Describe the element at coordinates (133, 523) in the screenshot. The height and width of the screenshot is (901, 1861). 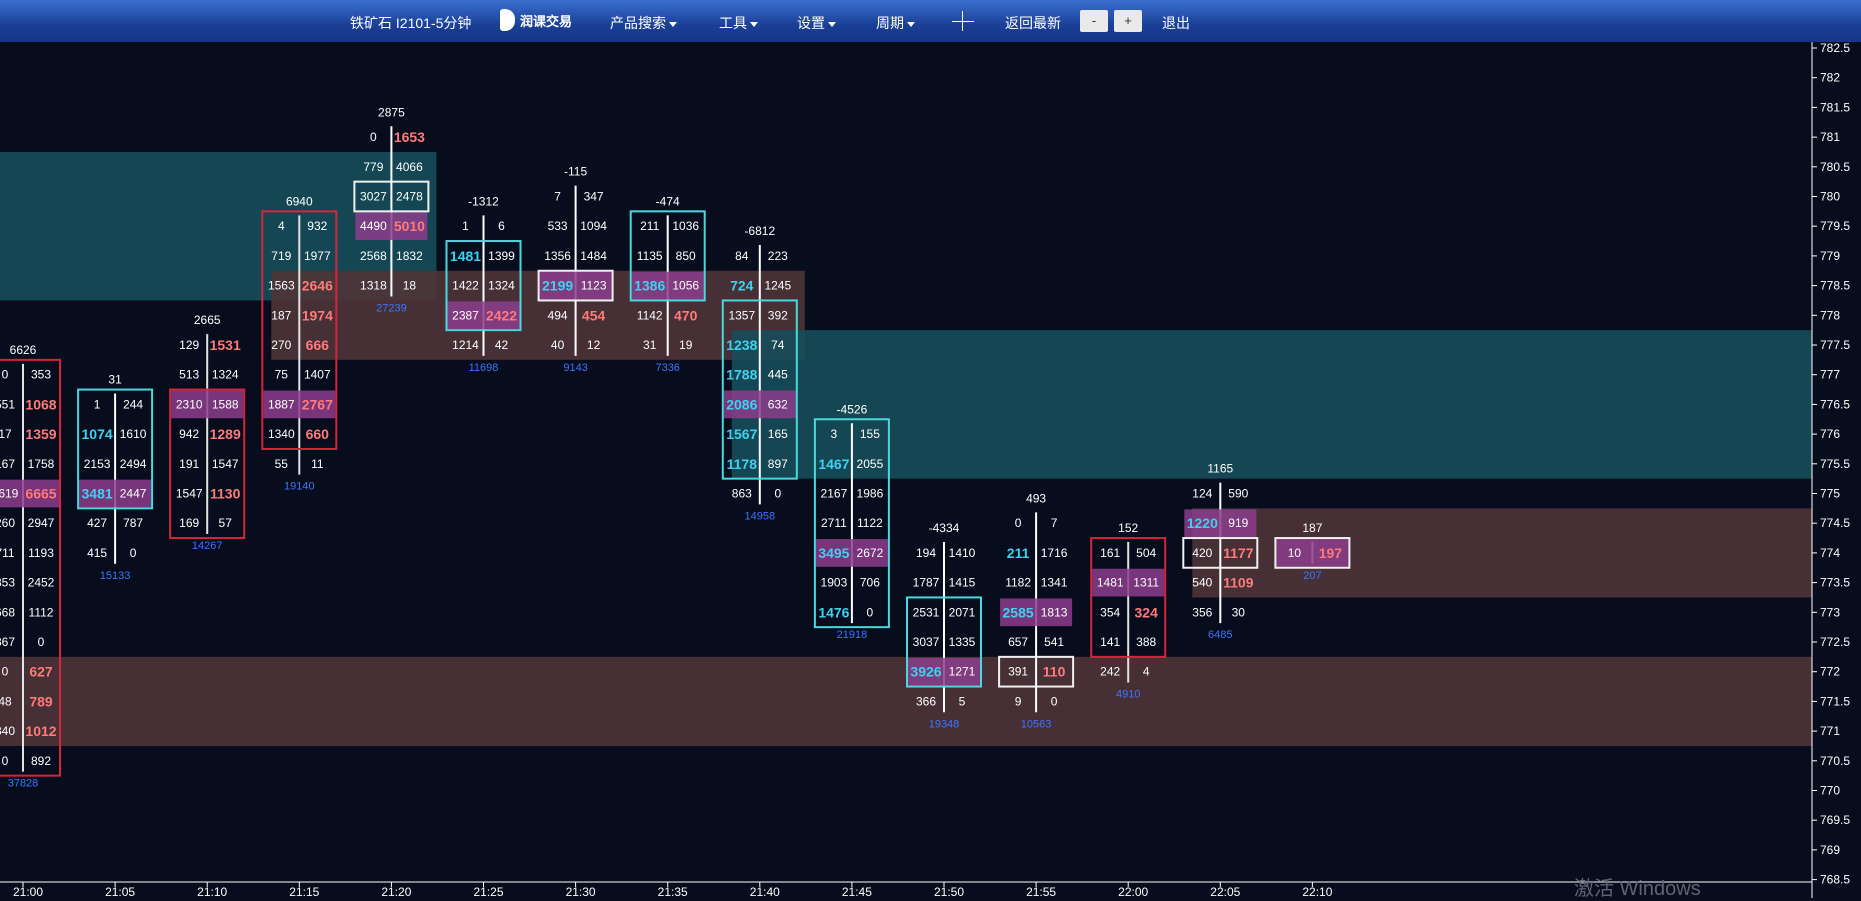
I see `ask-volume: 787` at that location.